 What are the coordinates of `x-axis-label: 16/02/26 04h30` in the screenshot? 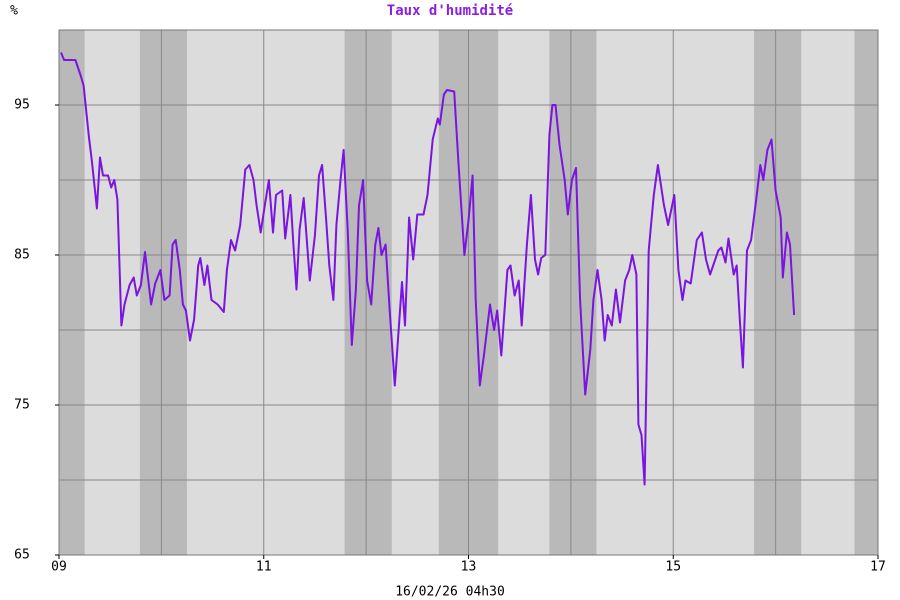 It's located at (450, 592).